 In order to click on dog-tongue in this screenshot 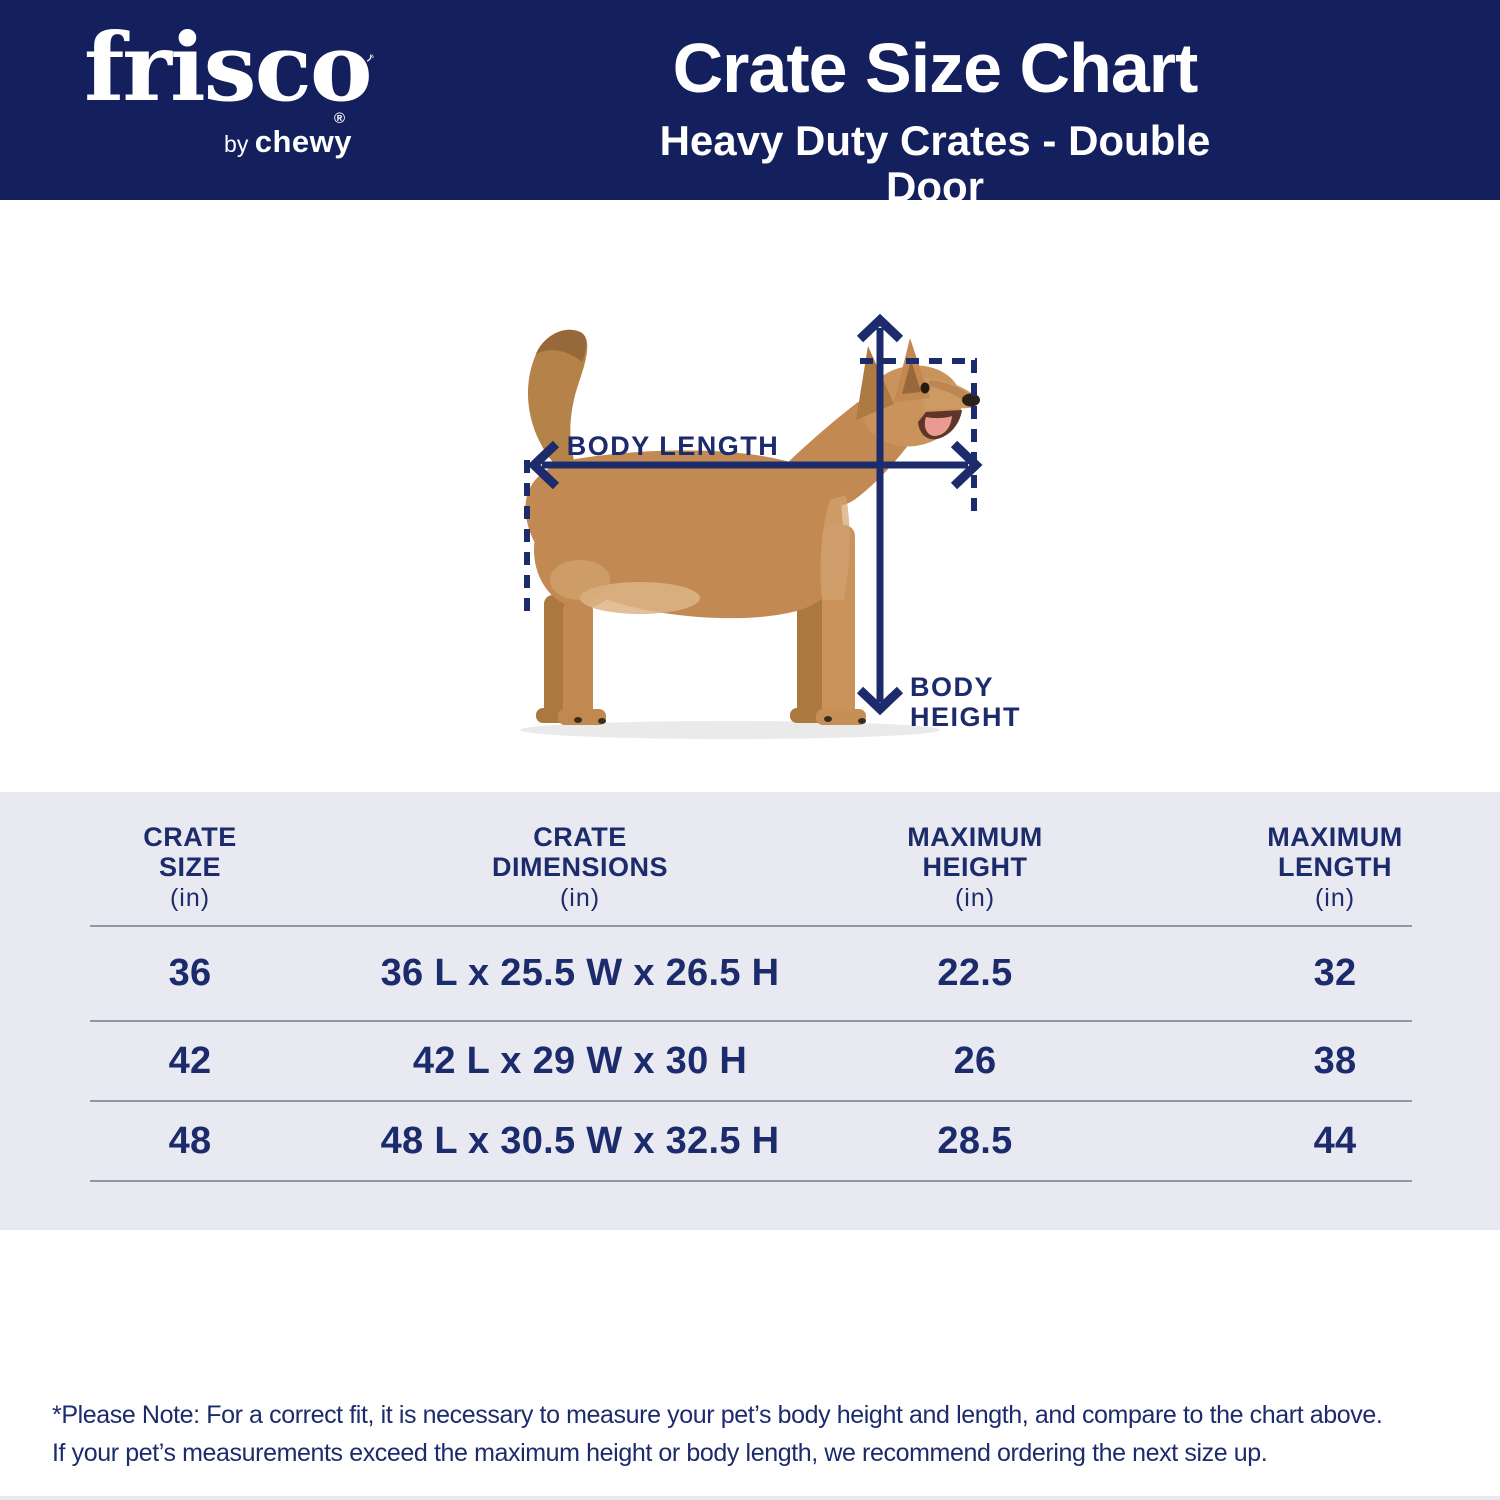, I will do `click(938, 426)`.